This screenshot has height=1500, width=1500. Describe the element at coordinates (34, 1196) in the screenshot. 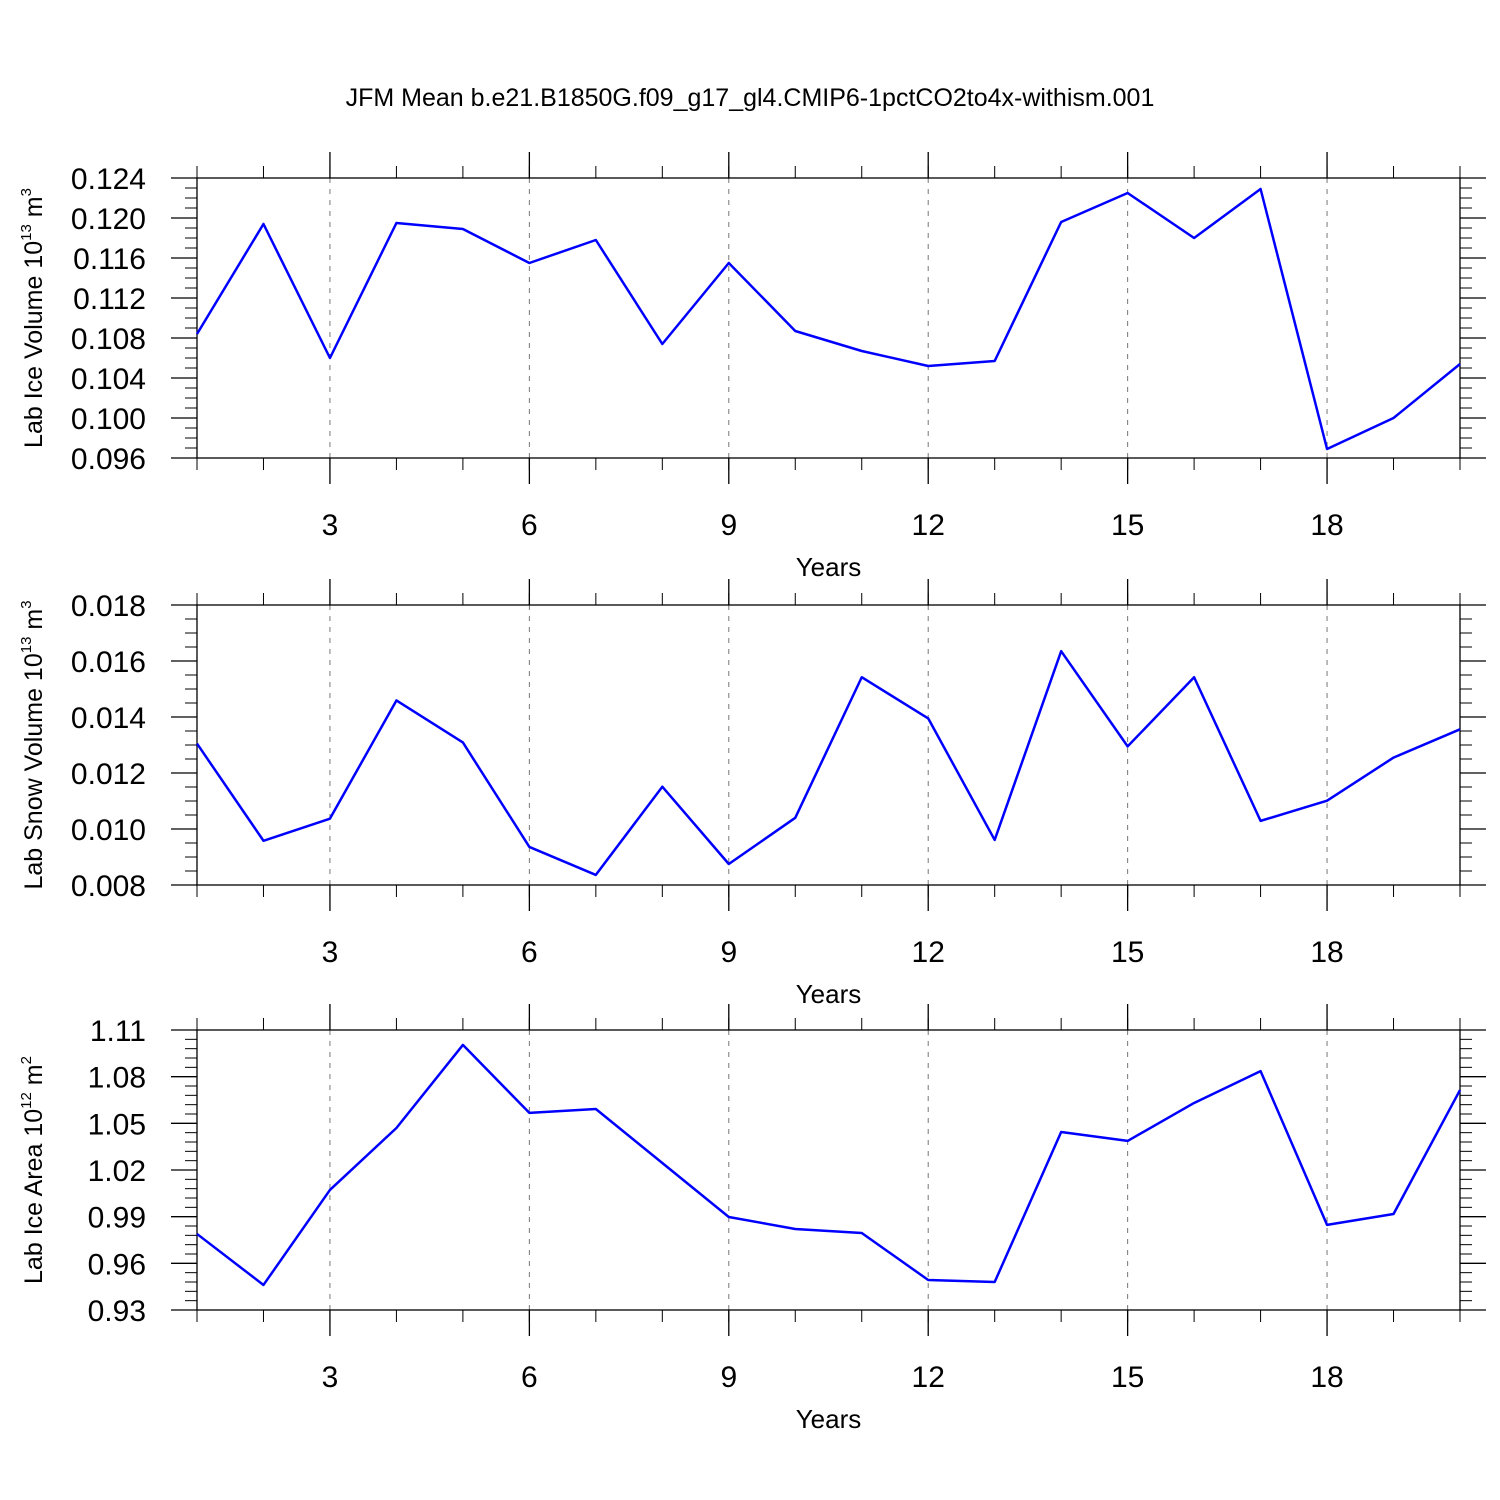

I see `y-axis-label-text: Lab Ice Area 10` at that location.